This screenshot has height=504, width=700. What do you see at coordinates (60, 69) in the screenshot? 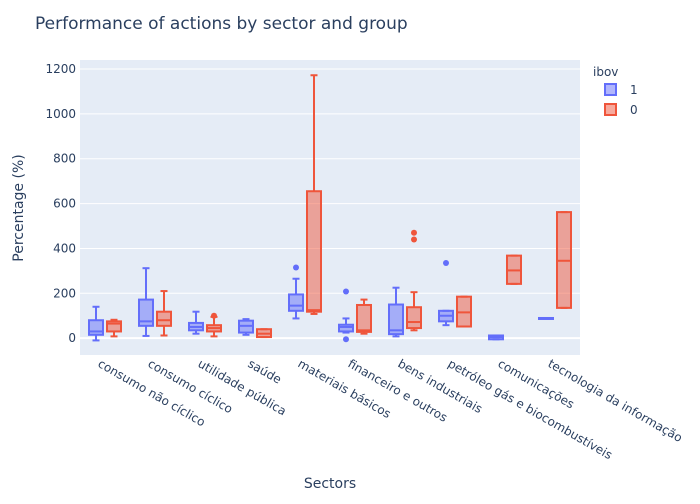
I see `y-tick-label: 1200` at bounding box center [60, 69].